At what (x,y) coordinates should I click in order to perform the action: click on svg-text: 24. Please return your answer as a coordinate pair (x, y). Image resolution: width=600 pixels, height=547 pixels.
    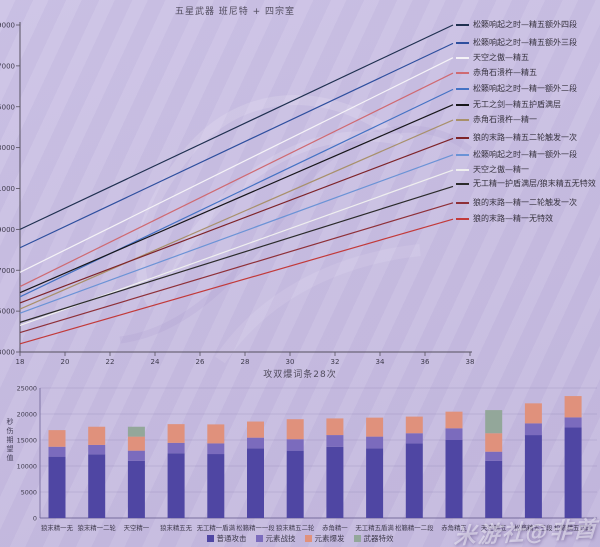
    Looking at the image, I should click on (155, 362).